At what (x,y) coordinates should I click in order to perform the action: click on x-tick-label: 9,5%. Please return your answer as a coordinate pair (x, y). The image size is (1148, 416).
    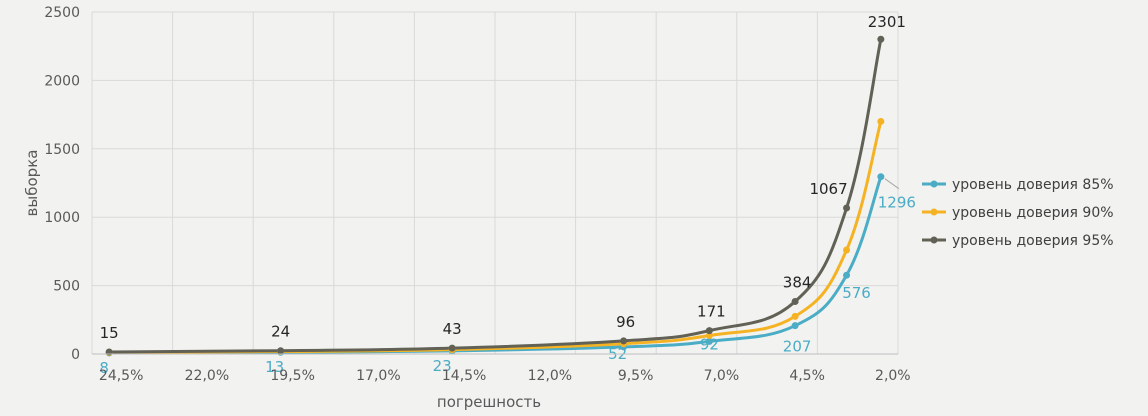
    Looking at the image, I should click on (636, 376).